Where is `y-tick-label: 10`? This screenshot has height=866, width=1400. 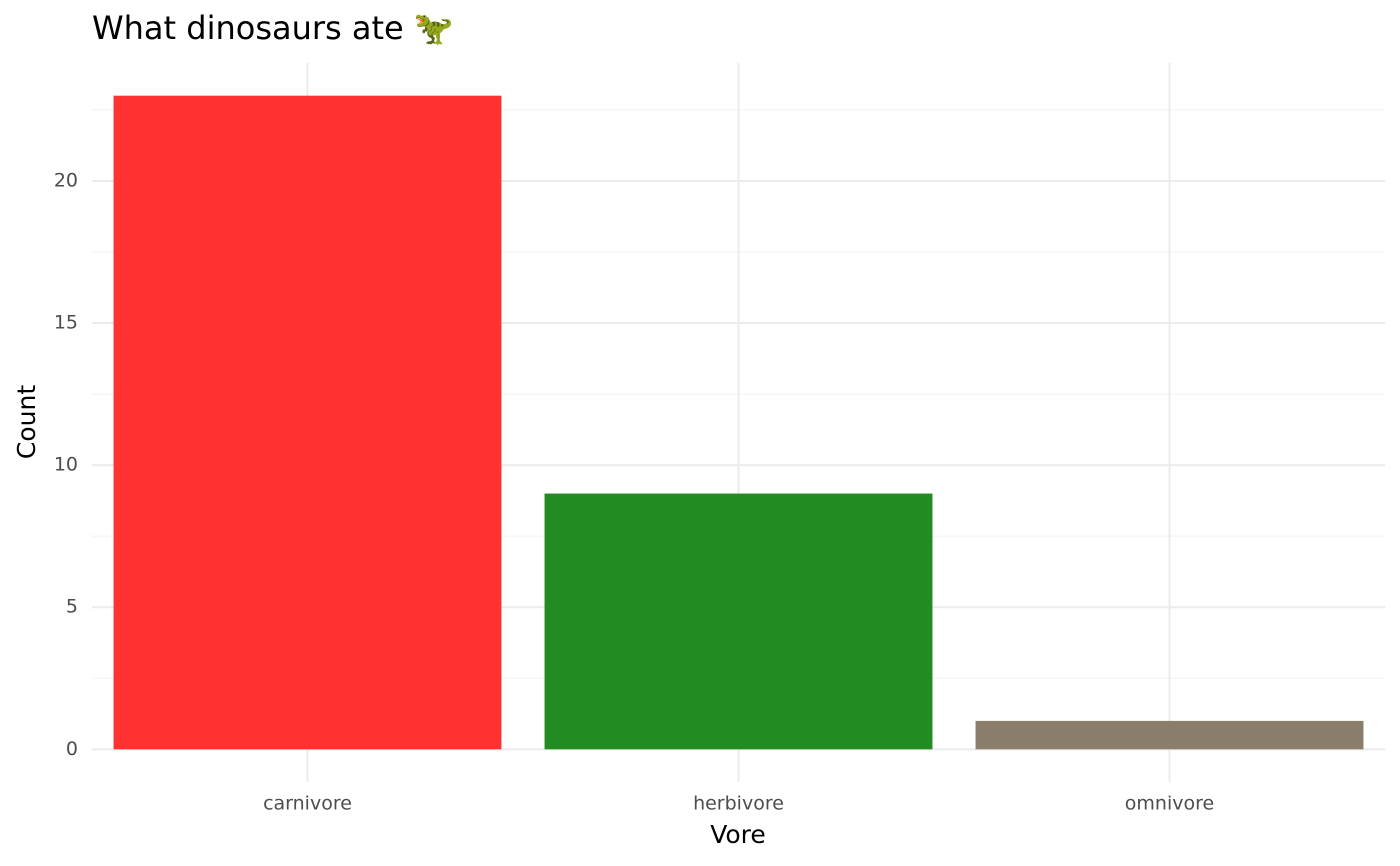 y-tick-label: 10 is located at coordinates (66, 465).